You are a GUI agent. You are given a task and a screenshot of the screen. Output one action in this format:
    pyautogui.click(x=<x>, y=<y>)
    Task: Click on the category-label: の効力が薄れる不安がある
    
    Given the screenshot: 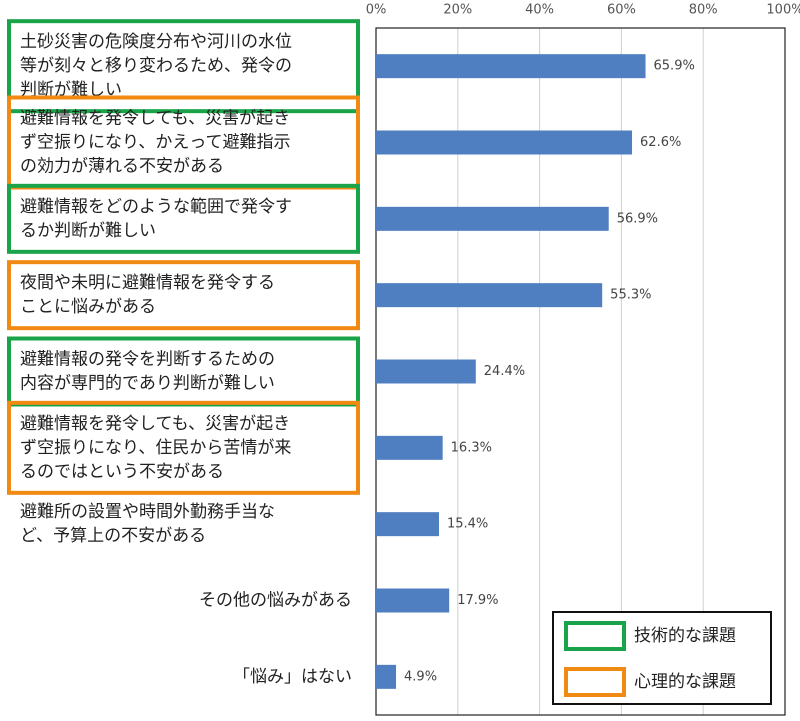 What is the action you would take?
    pyautogui.click(x=122, y=167)
    